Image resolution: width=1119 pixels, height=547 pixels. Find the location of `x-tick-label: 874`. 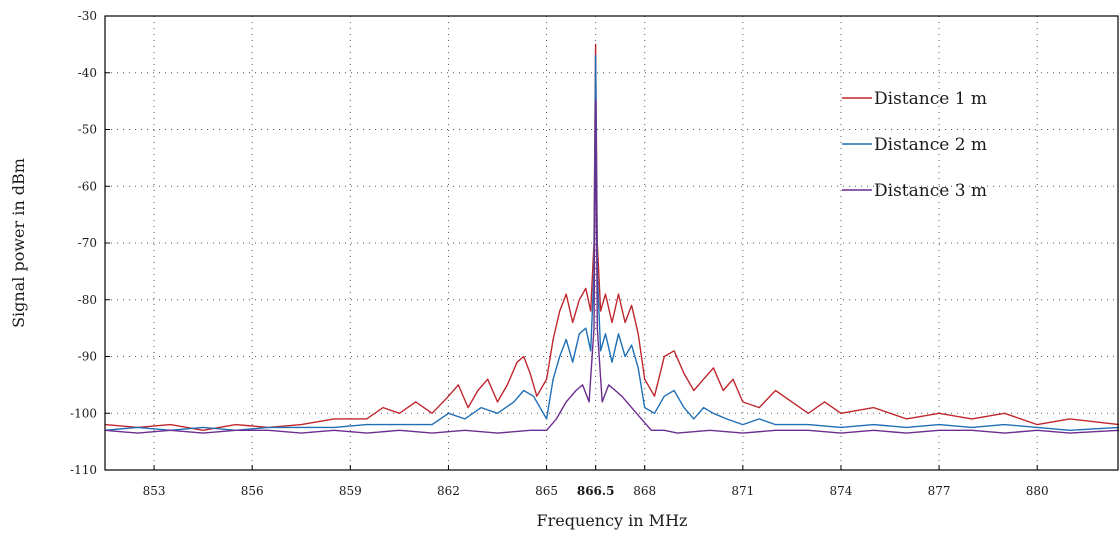

x-tick-label: 874 is located at coordinates (841, 491).